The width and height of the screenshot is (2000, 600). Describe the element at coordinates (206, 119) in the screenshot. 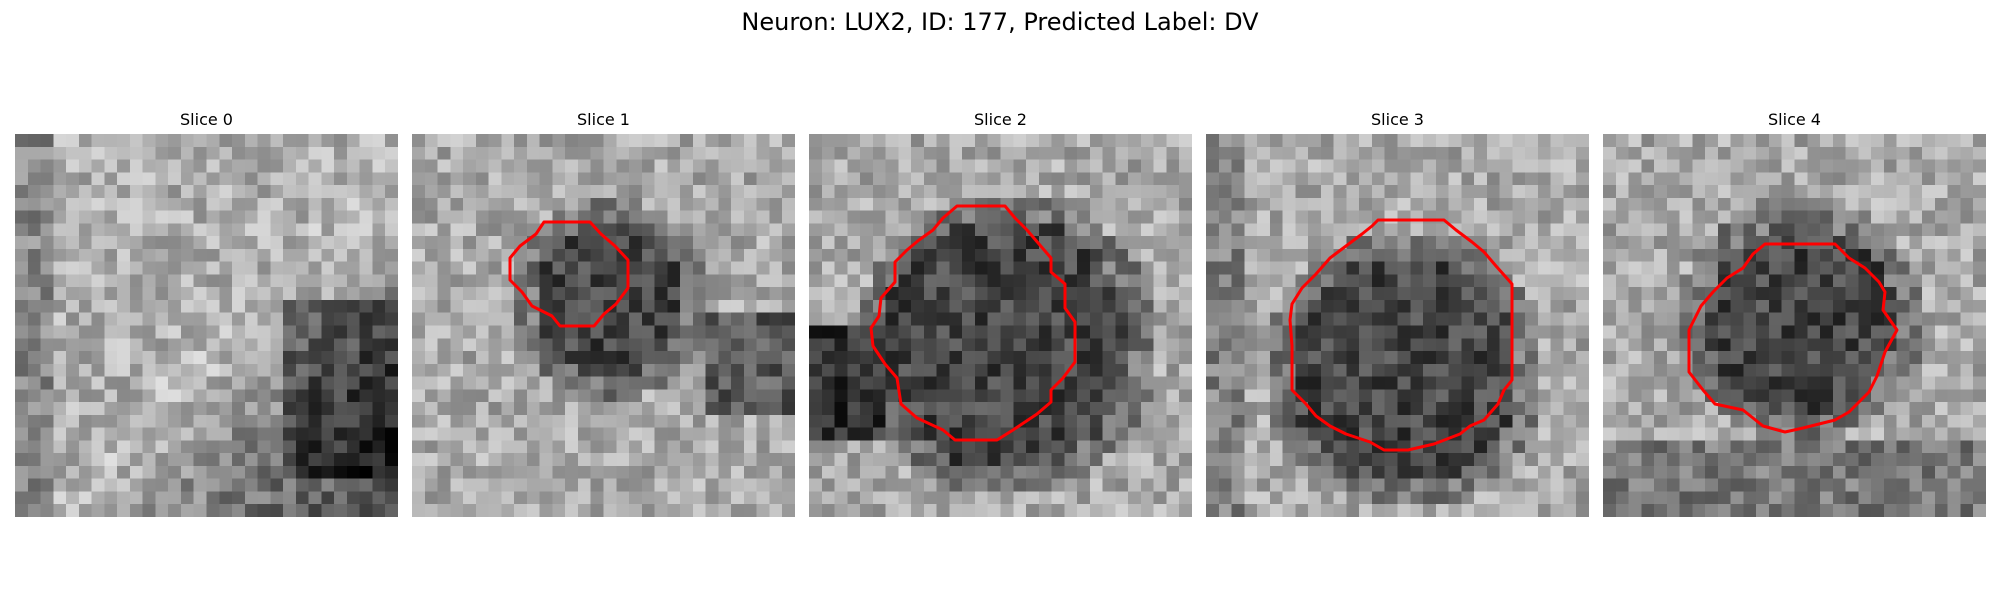

I see `slice-title: Slice 0` at that location.